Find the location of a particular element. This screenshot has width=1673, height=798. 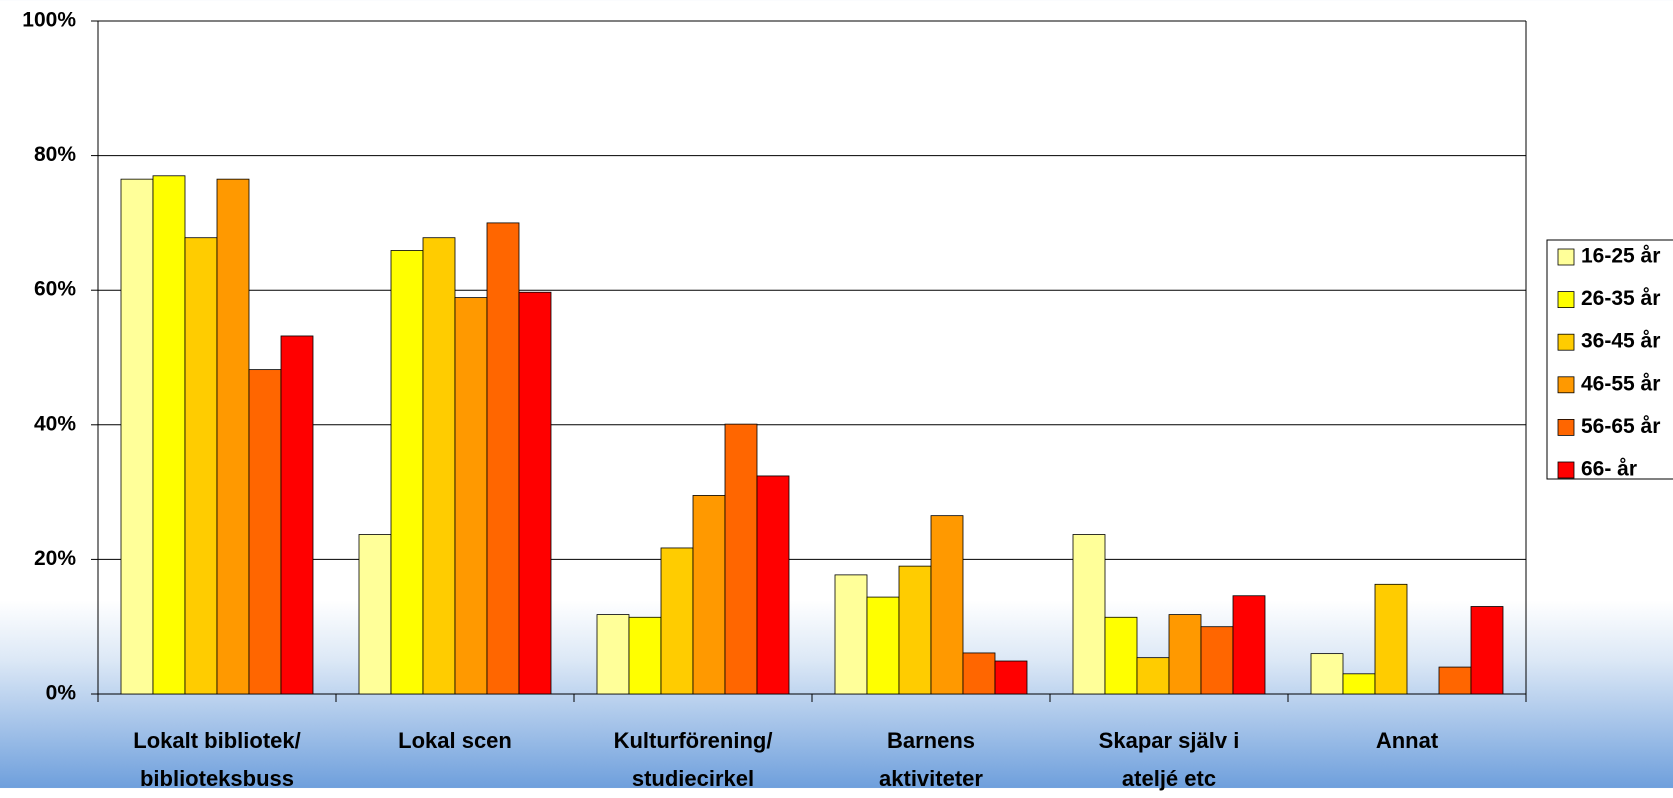

legend-label: 16-25 år is located at coordinates (1620, 256).